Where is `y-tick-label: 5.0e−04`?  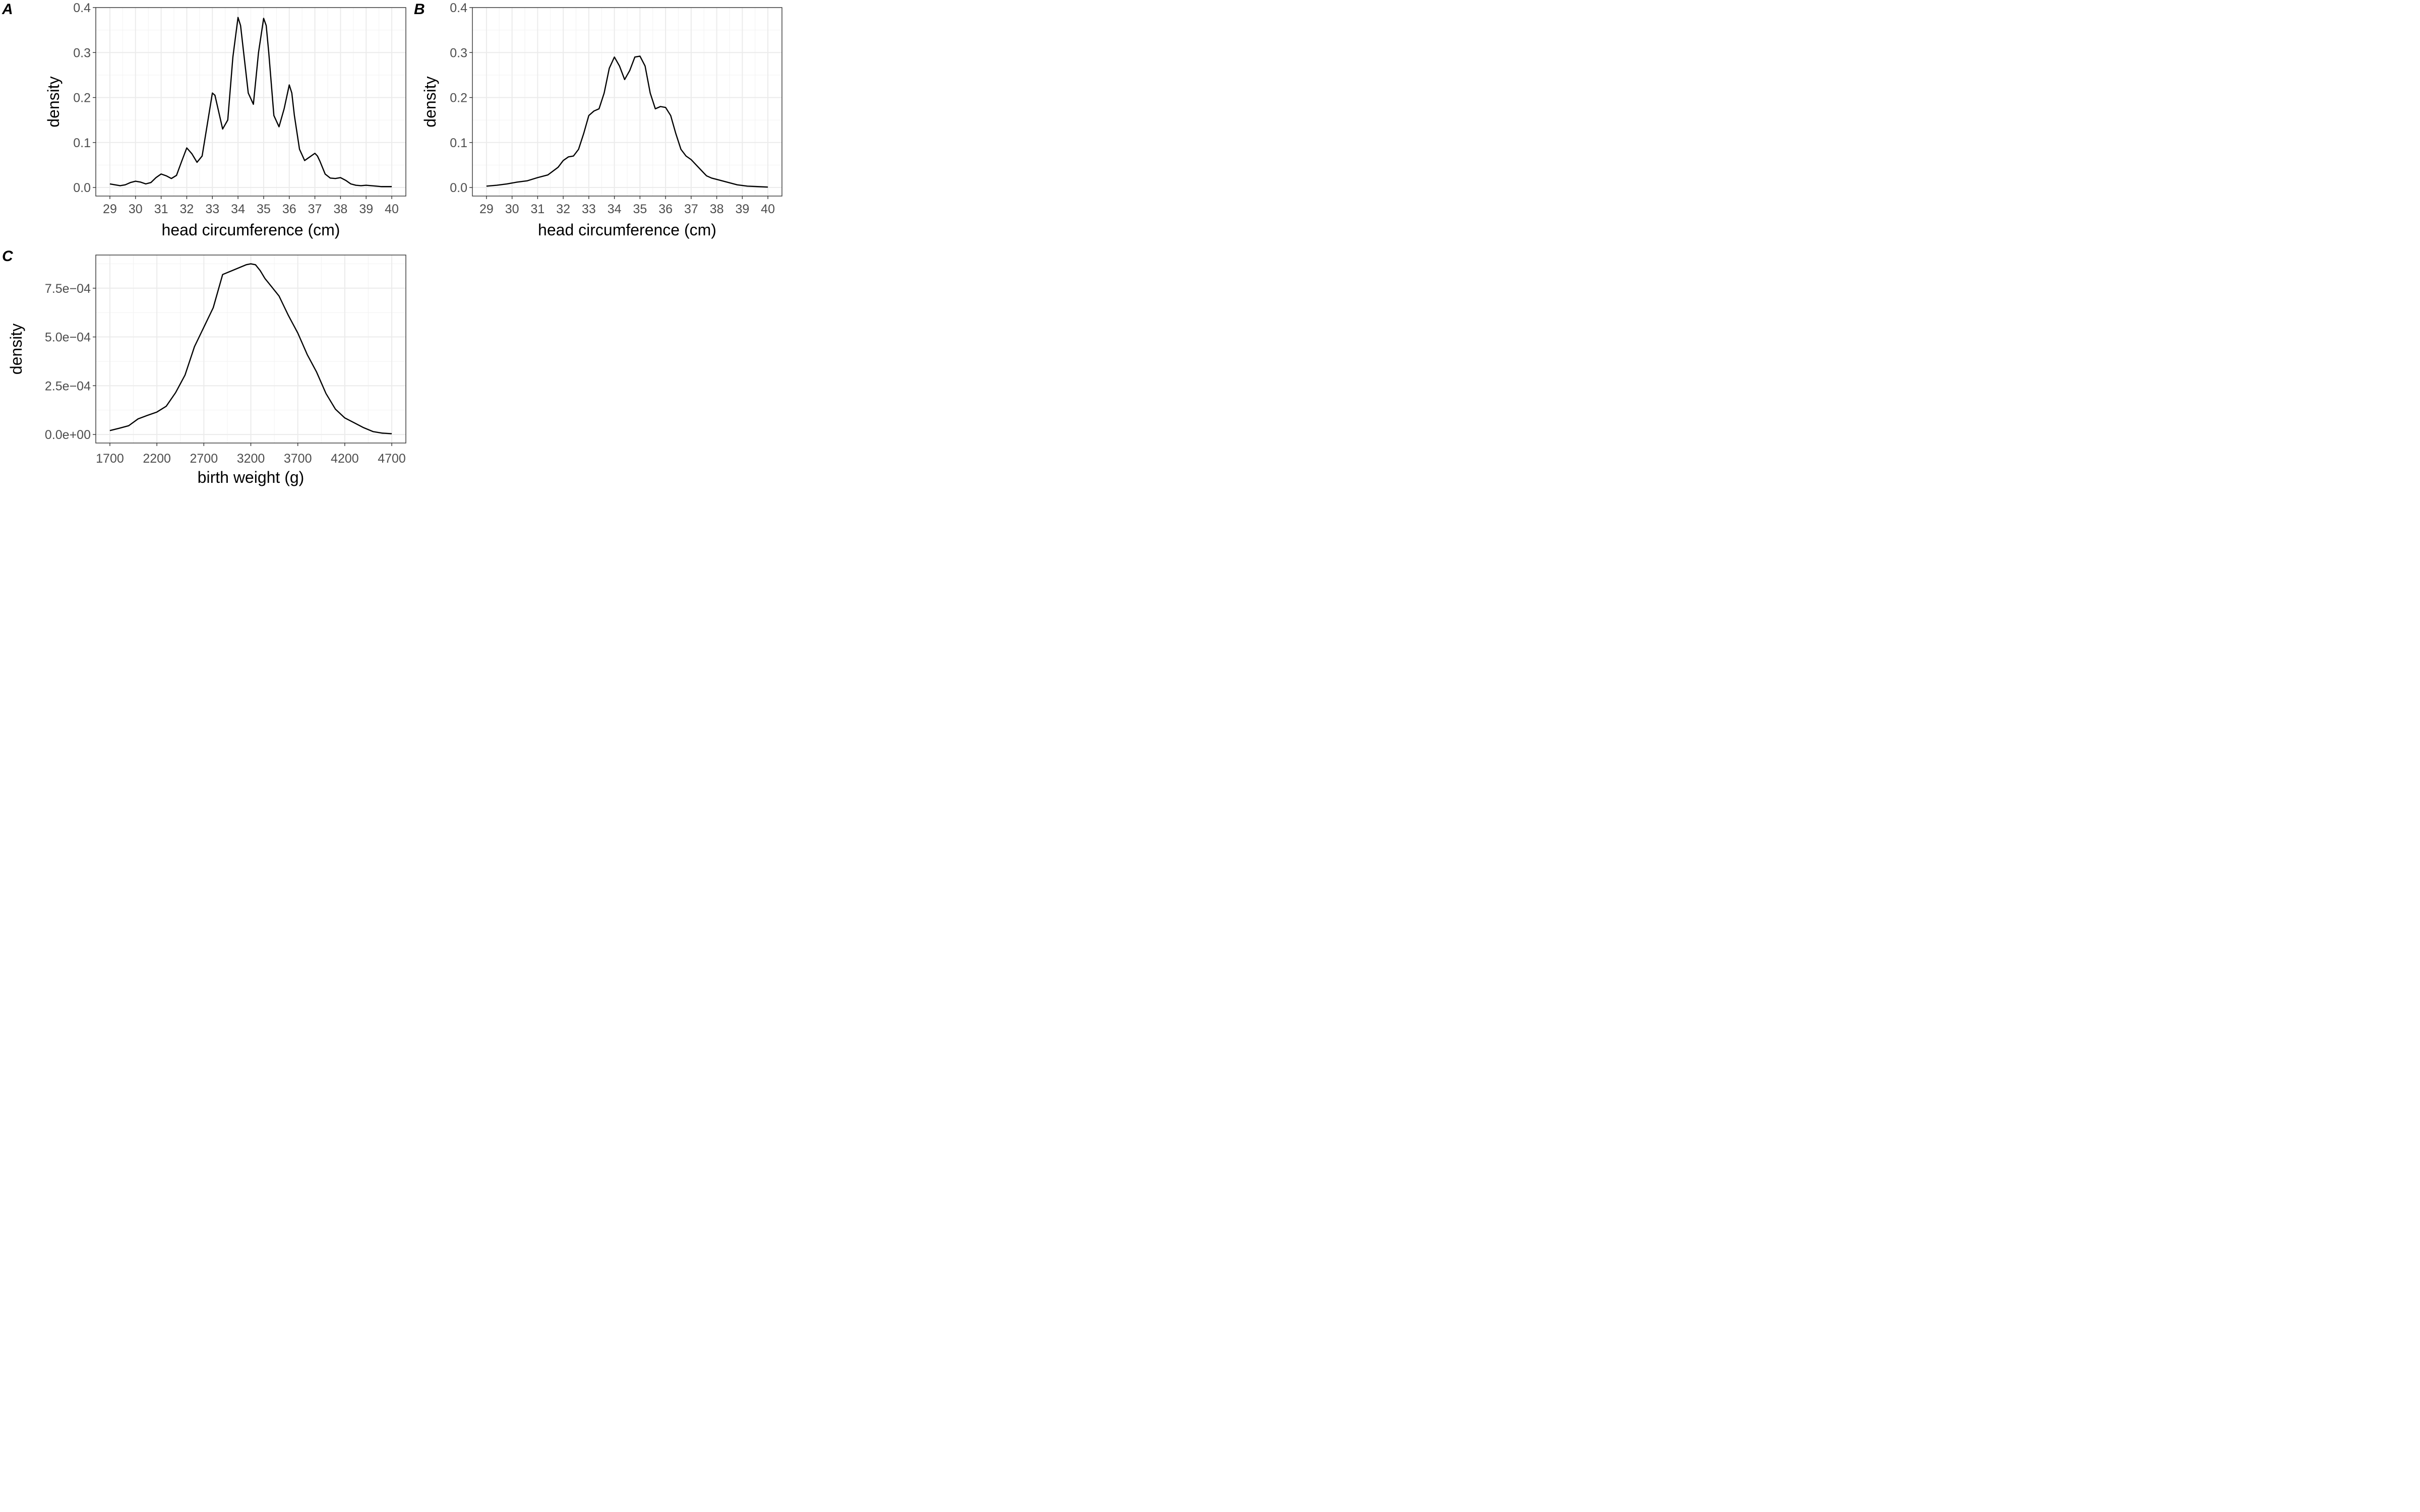
y-tick-label: 5.0e−04 is located at coordinates (68, 338).